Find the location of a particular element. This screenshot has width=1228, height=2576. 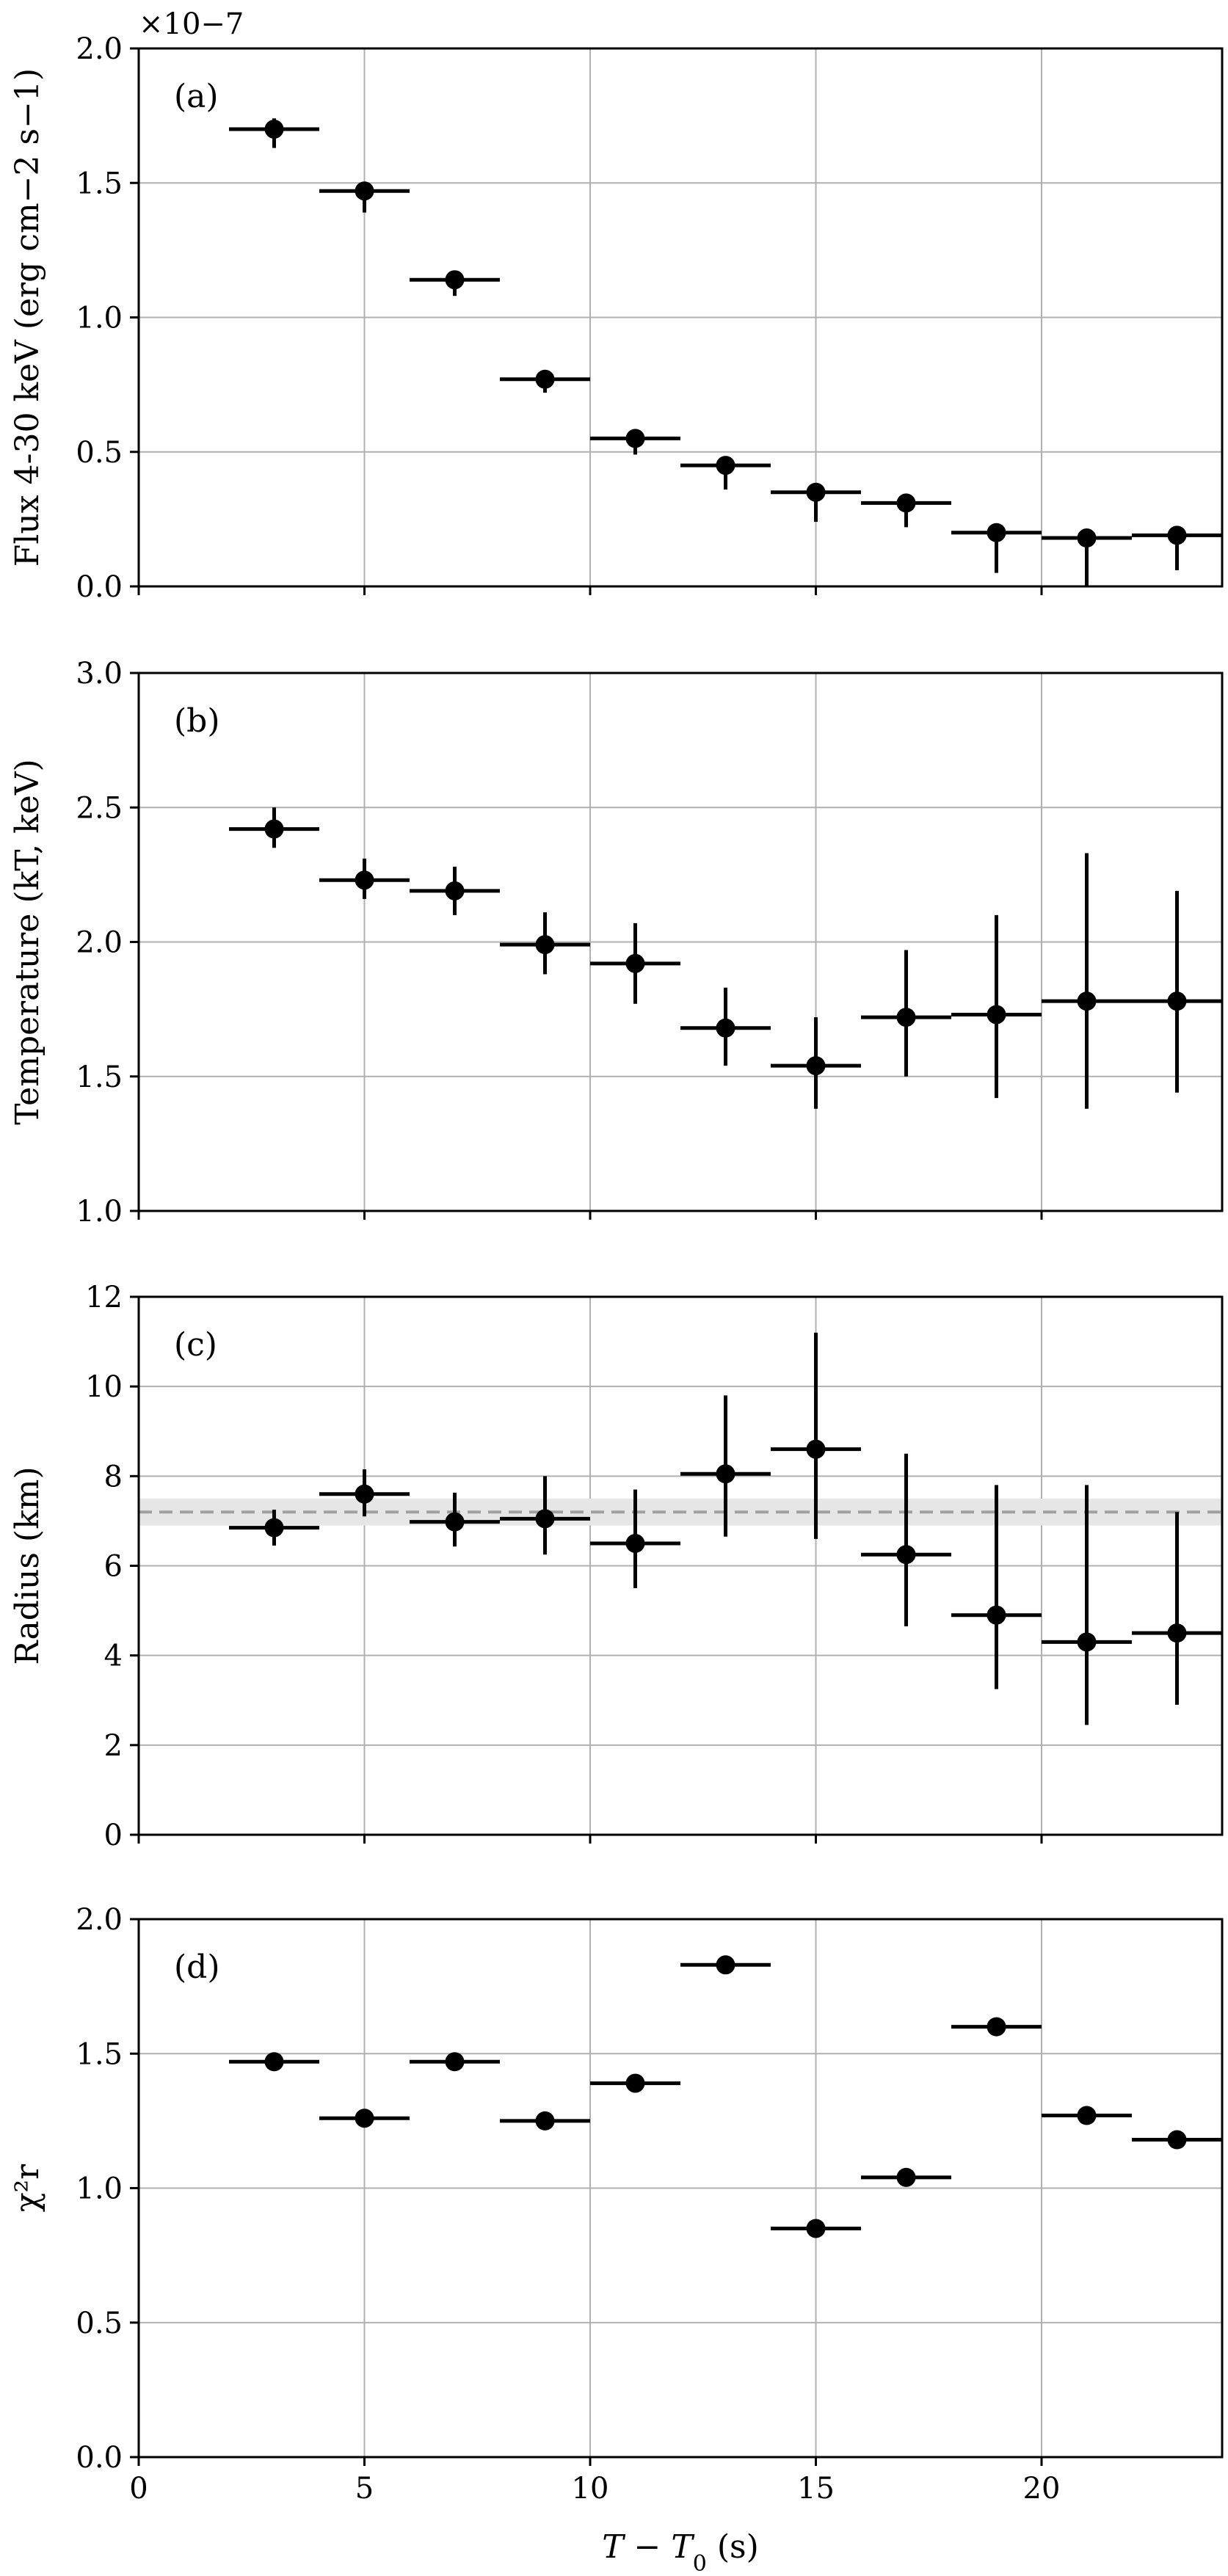

x-axis-label-sub: 0 is located at coordinates (700, 2563).